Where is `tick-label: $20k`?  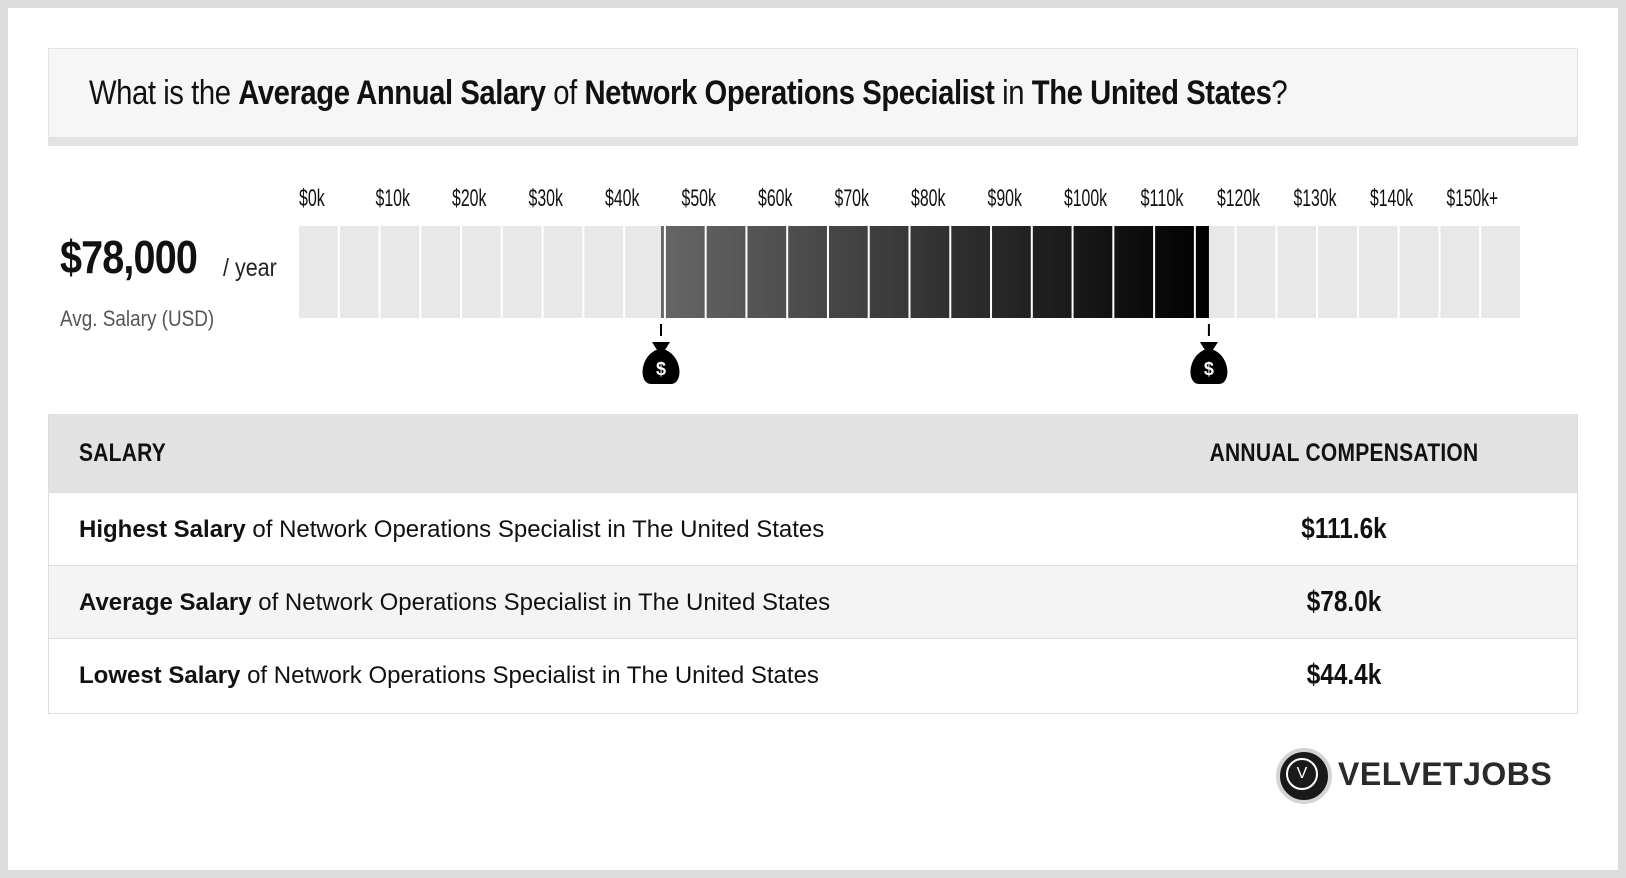 tick-label: $20k is located at coordinates (469, 198).